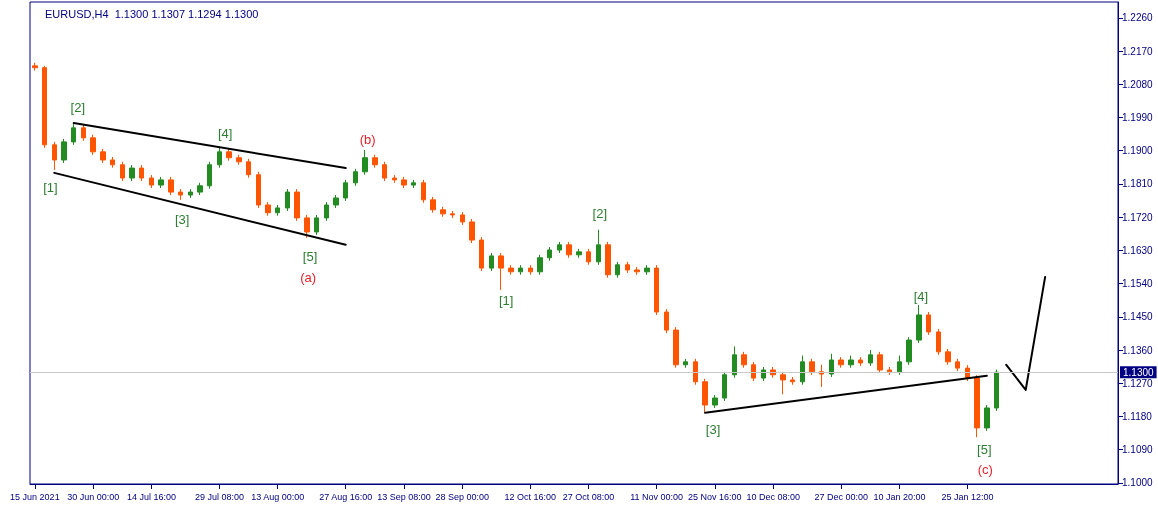  I want to click on y-tick-label: 1.2260, so click(1138, 18).